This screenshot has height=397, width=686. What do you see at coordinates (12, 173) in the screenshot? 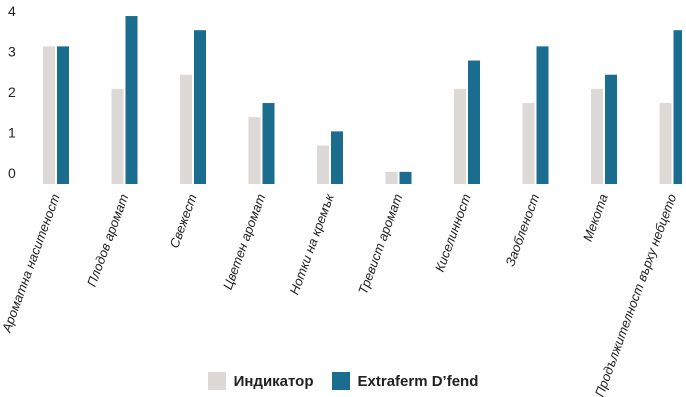
I see `y-tick-label: 0` at bounding box center [12, 173].